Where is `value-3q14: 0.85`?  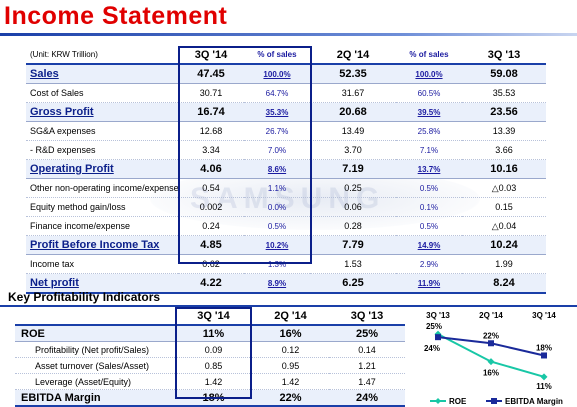
value-3q14: 0.85 is located at coordinates (213, 365).